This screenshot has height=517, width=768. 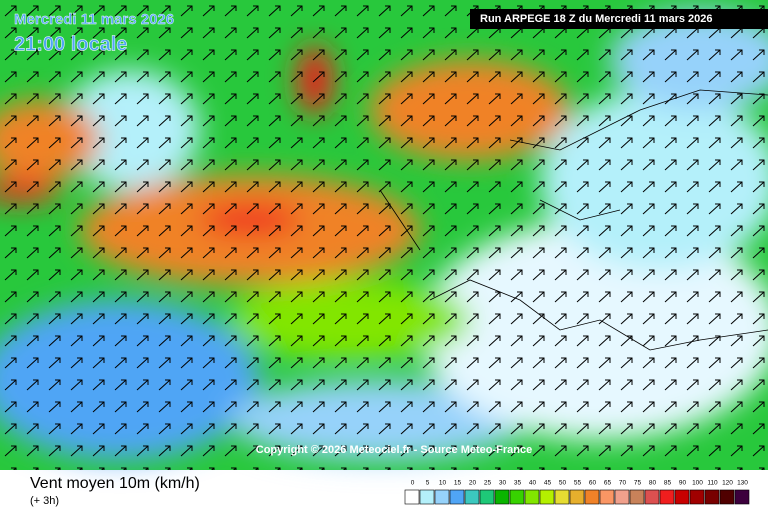 What do you see at coordinates (712, 483) in the screenshot?
I see `legend-tick-label: 110` at bounding box center [712, 483].